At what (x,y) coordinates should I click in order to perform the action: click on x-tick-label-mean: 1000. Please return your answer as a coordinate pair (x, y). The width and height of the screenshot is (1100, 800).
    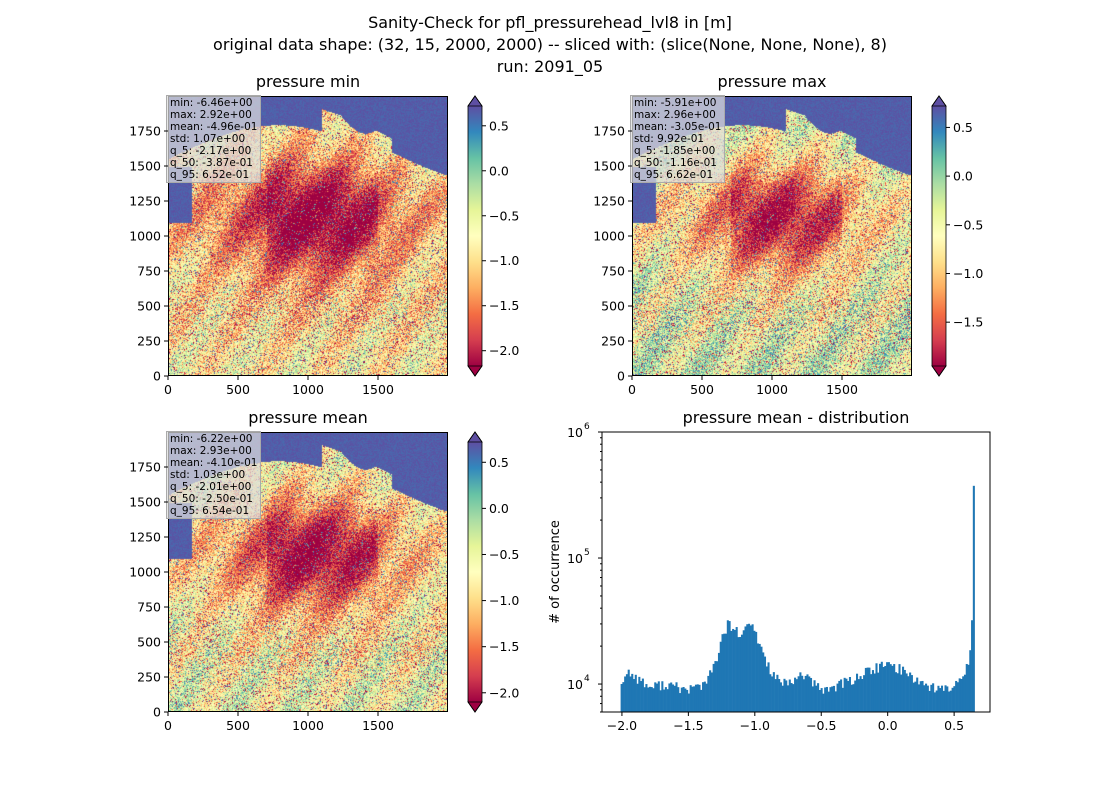
    Looking at the image, I should click on (308, 725).